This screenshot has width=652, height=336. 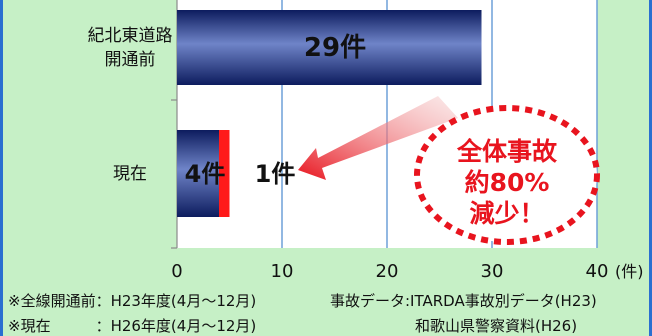 What do you see at coordinates (205, 174) in the screenshot?
I see `bar-value-label-1: 4件` at bounding box center [205, 174].